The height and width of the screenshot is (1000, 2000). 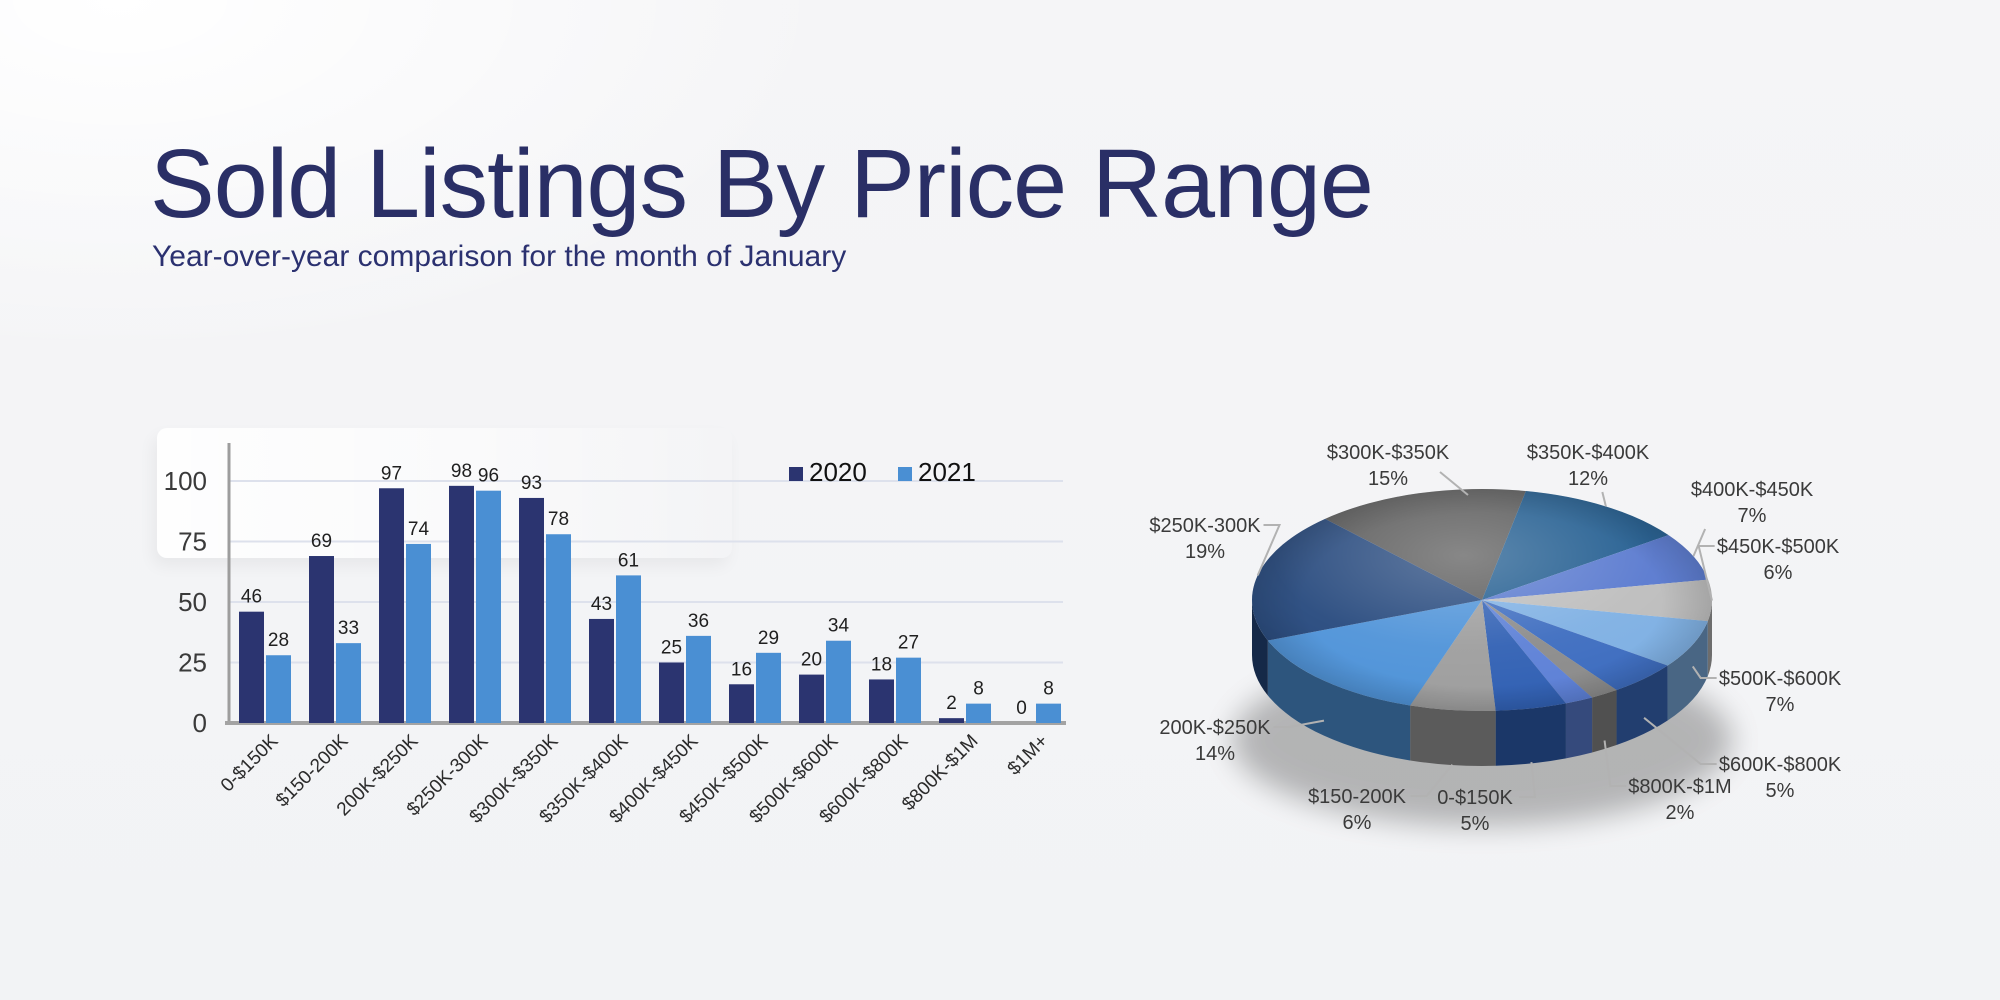 I want to click on bar-chart-backdrop, so click(x=444, y=493).